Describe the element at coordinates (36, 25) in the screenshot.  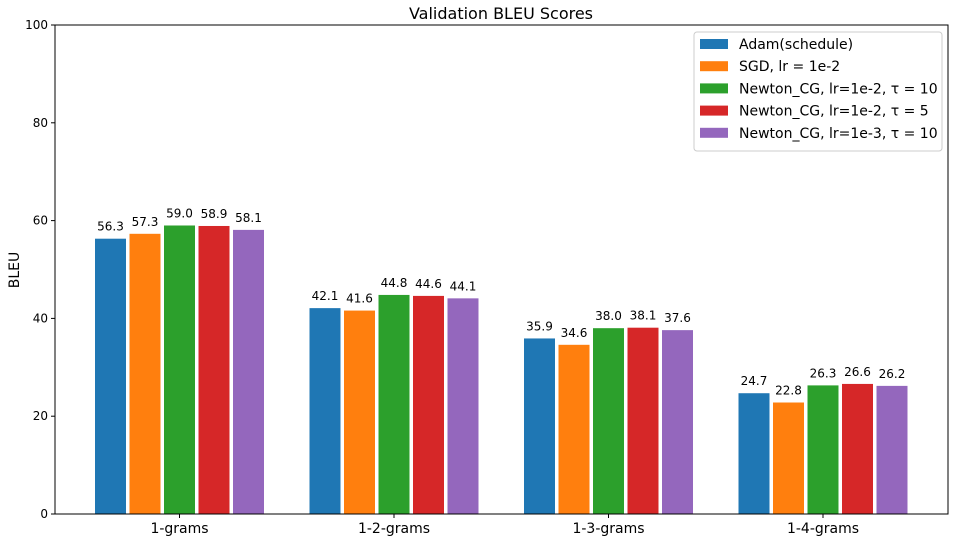
I see `y-tick-label: 100` at that location.